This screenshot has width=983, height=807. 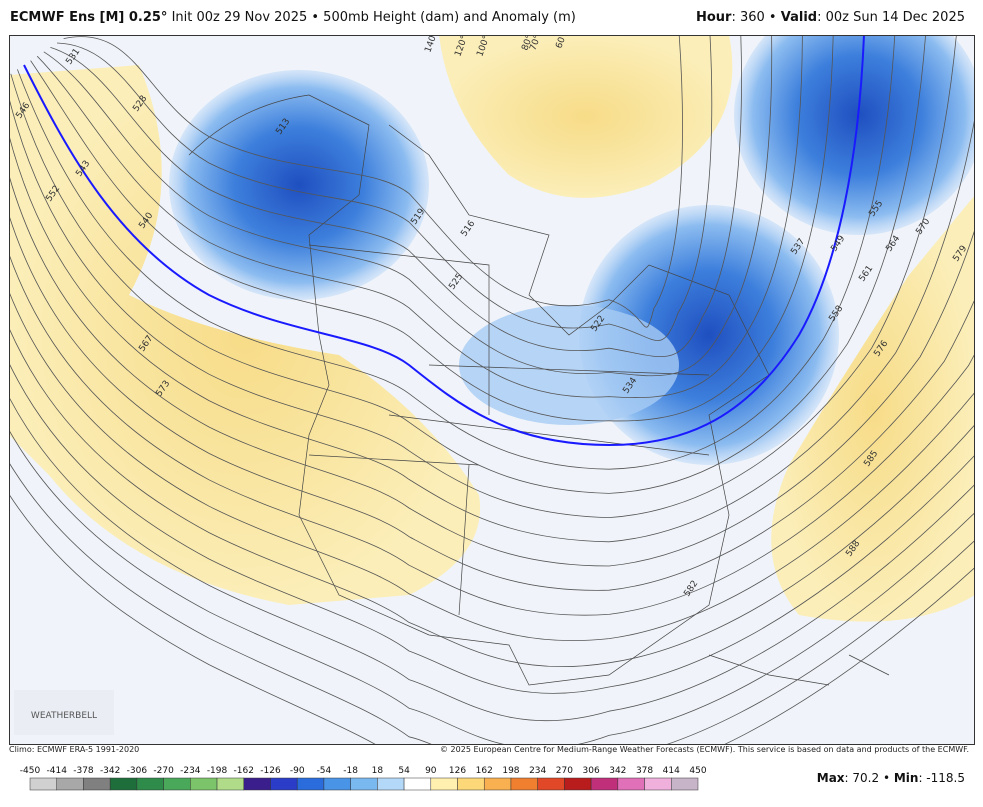 I want to click on colorbar-tick-label: 234, so click(x=537, y=771).